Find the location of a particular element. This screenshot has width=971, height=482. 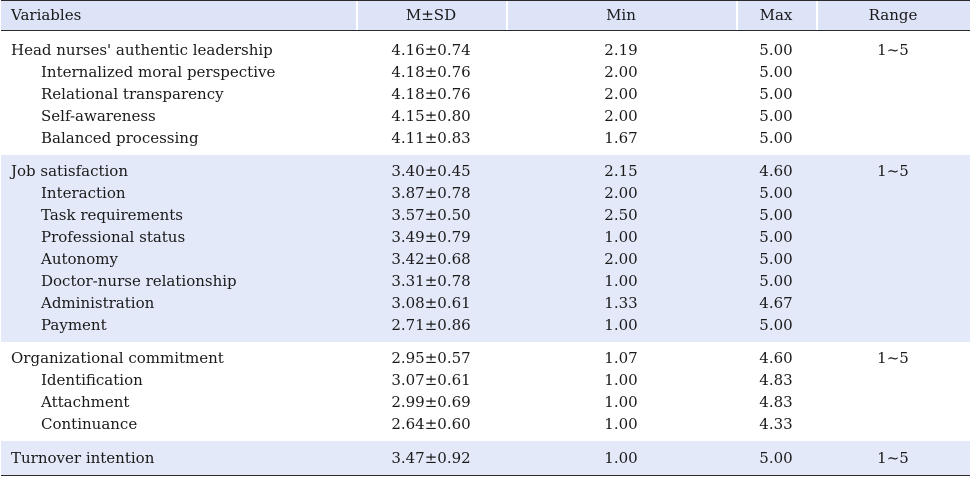

table-row: Identification 3.07±0.61 1.00 4.83 is located at coordinates (485, 380).